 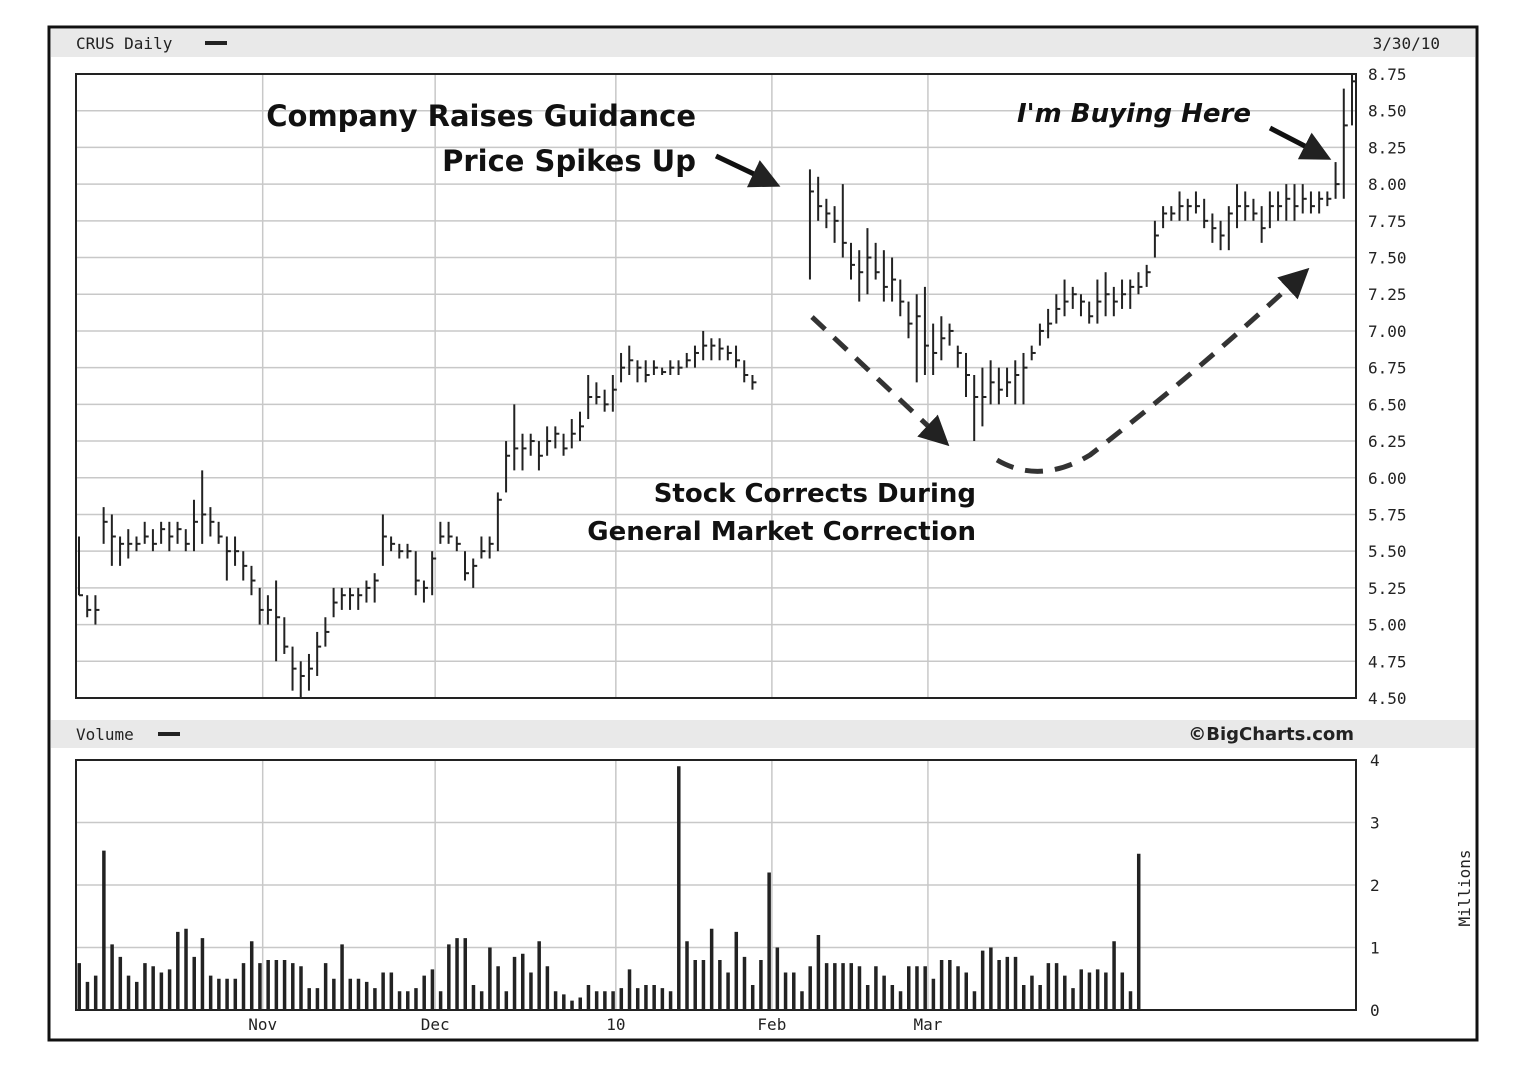 What do you see at coordinates (1387, 551) in the screenshot?
I see `price-y-tick: 5.50` at bounding box center [1387, 551].